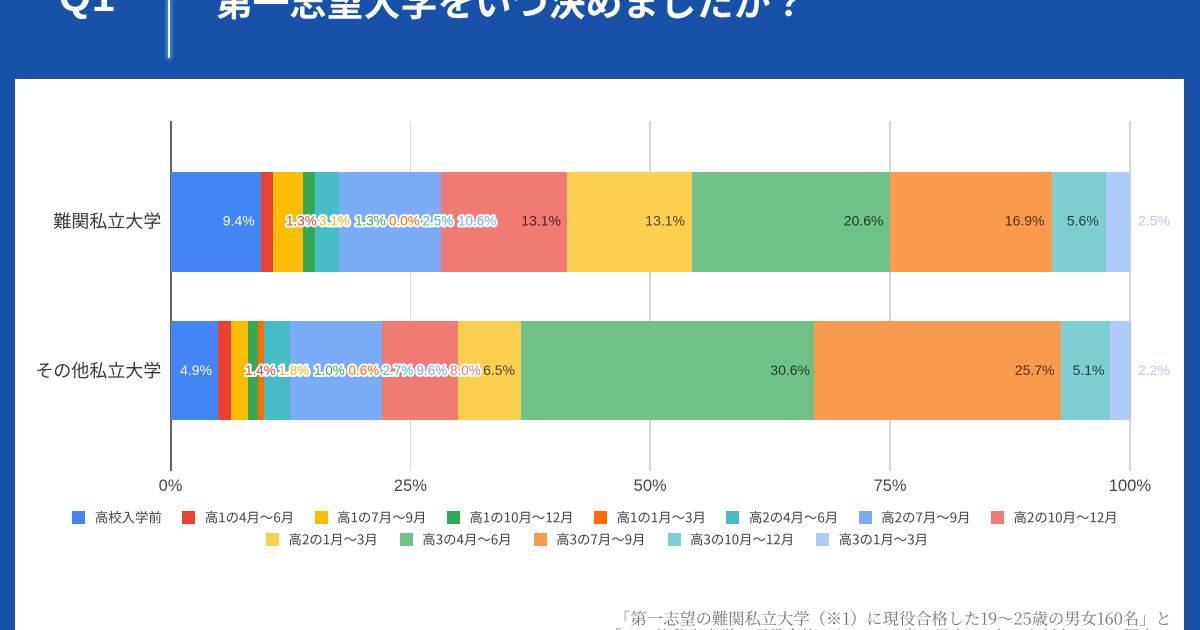 The height and width of the screenshot is (630, 1200). I want to click on svg-text: 25.7%, so click(1035, 370).